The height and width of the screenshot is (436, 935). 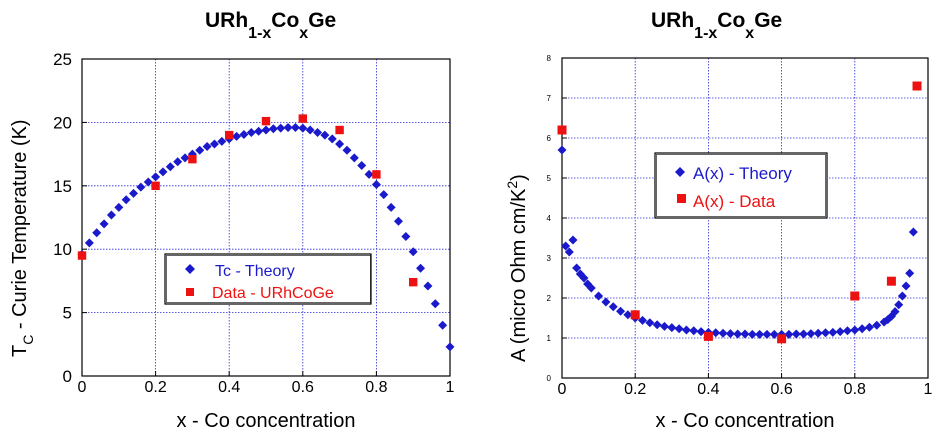 I want to click on chart-left-x-tick-label: 0.2, so click(x=155, y=387).